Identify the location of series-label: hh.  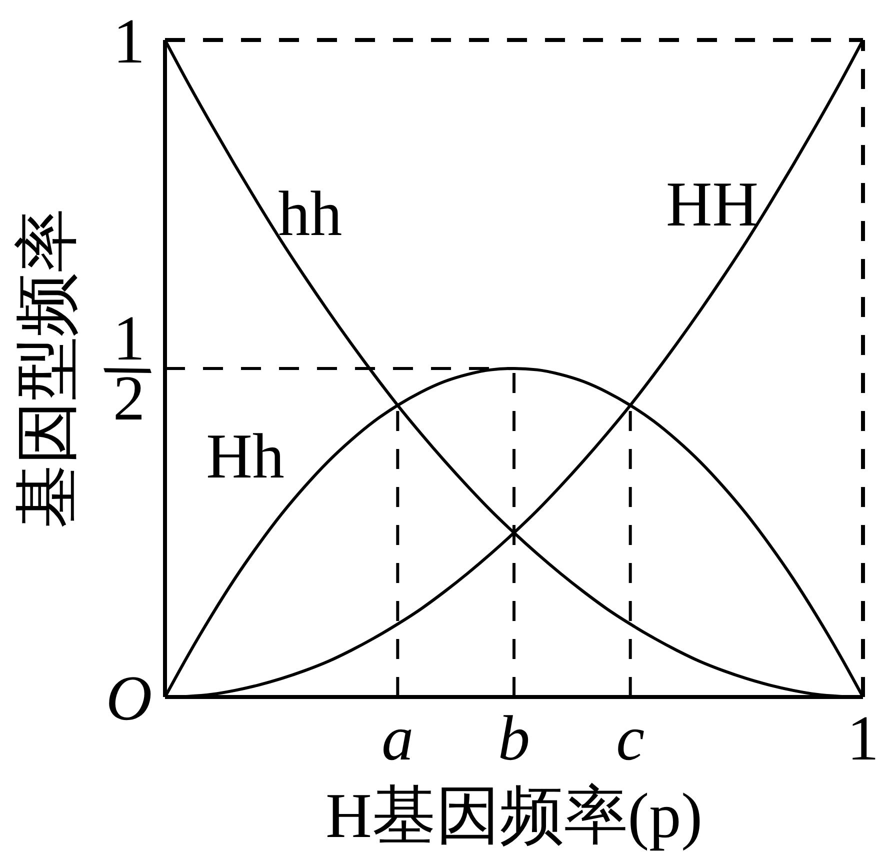
(310, 214).